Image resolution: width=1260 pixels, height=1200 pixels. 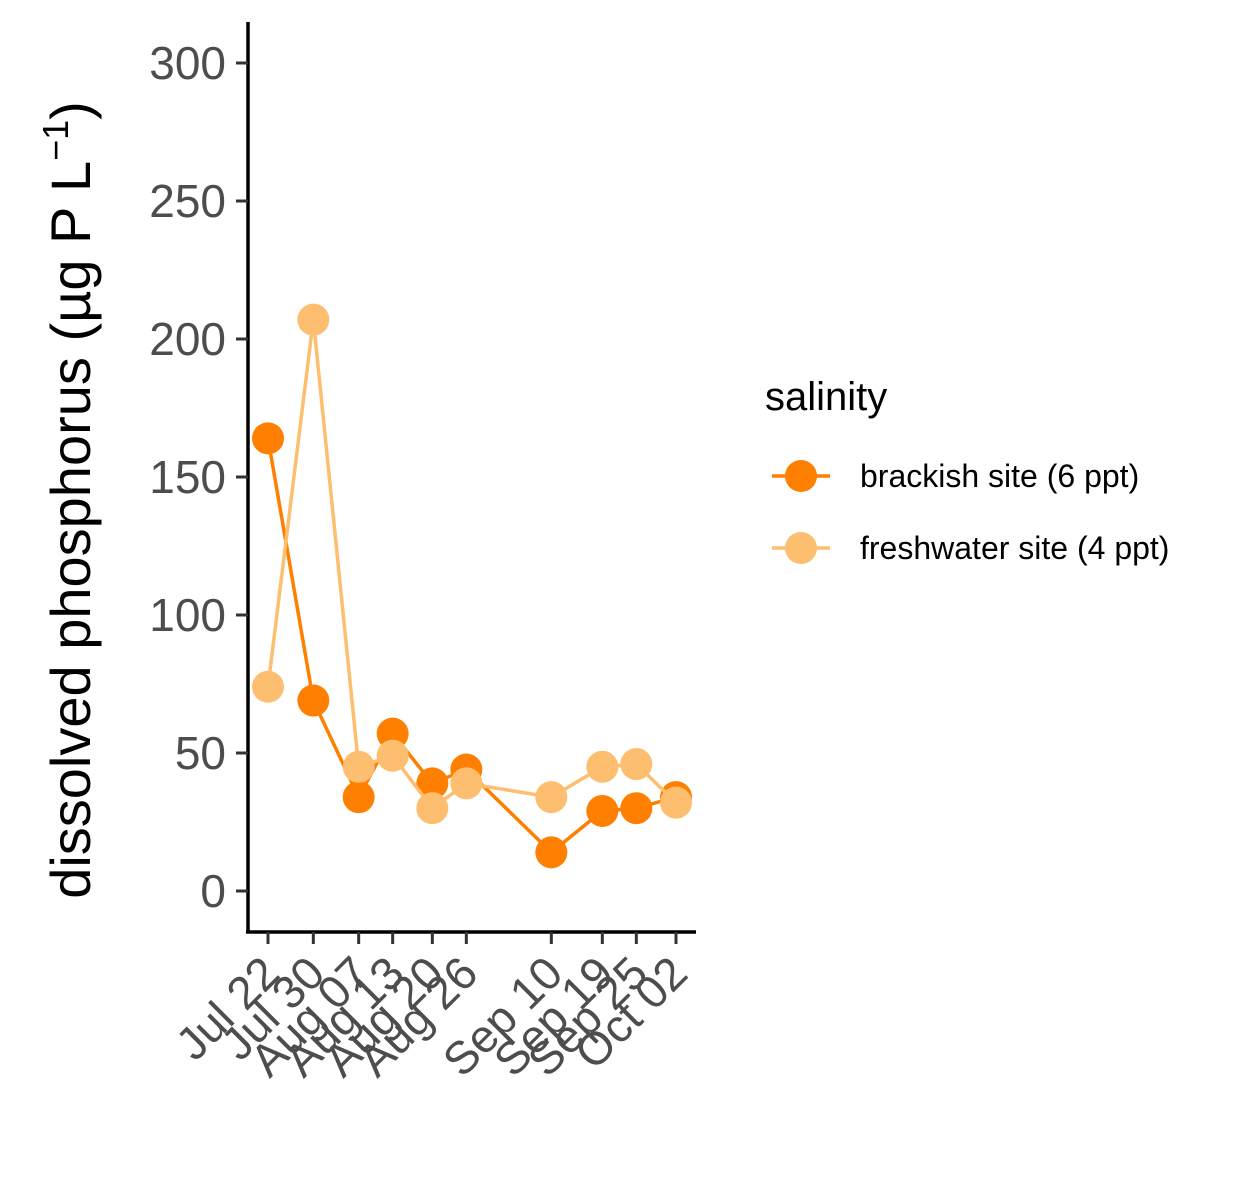 I want to click on y-tick-label: 0, so click(x=213, y=891).